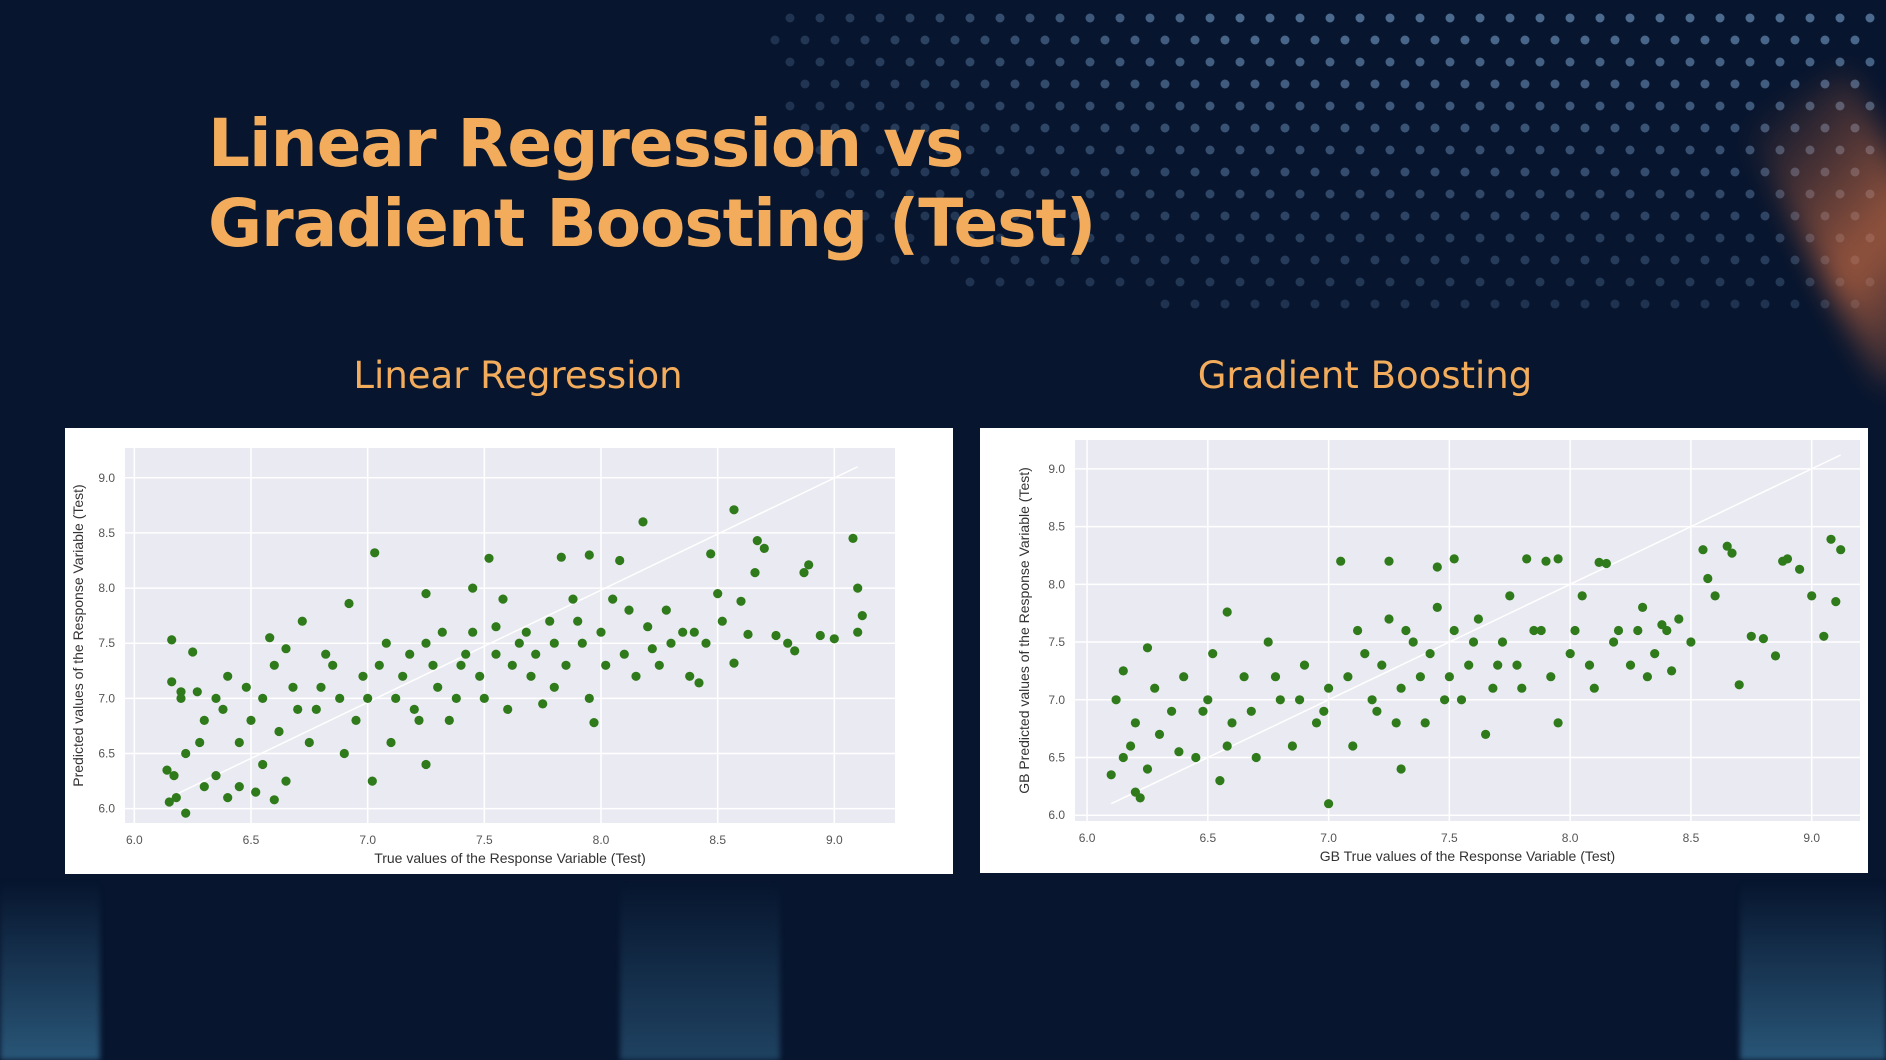 This screenshot has width=1886, height=1060. Describe the element at coordinates (1056, 527) in the screenshot. I see `y-tick-label: 8.5` at that location.